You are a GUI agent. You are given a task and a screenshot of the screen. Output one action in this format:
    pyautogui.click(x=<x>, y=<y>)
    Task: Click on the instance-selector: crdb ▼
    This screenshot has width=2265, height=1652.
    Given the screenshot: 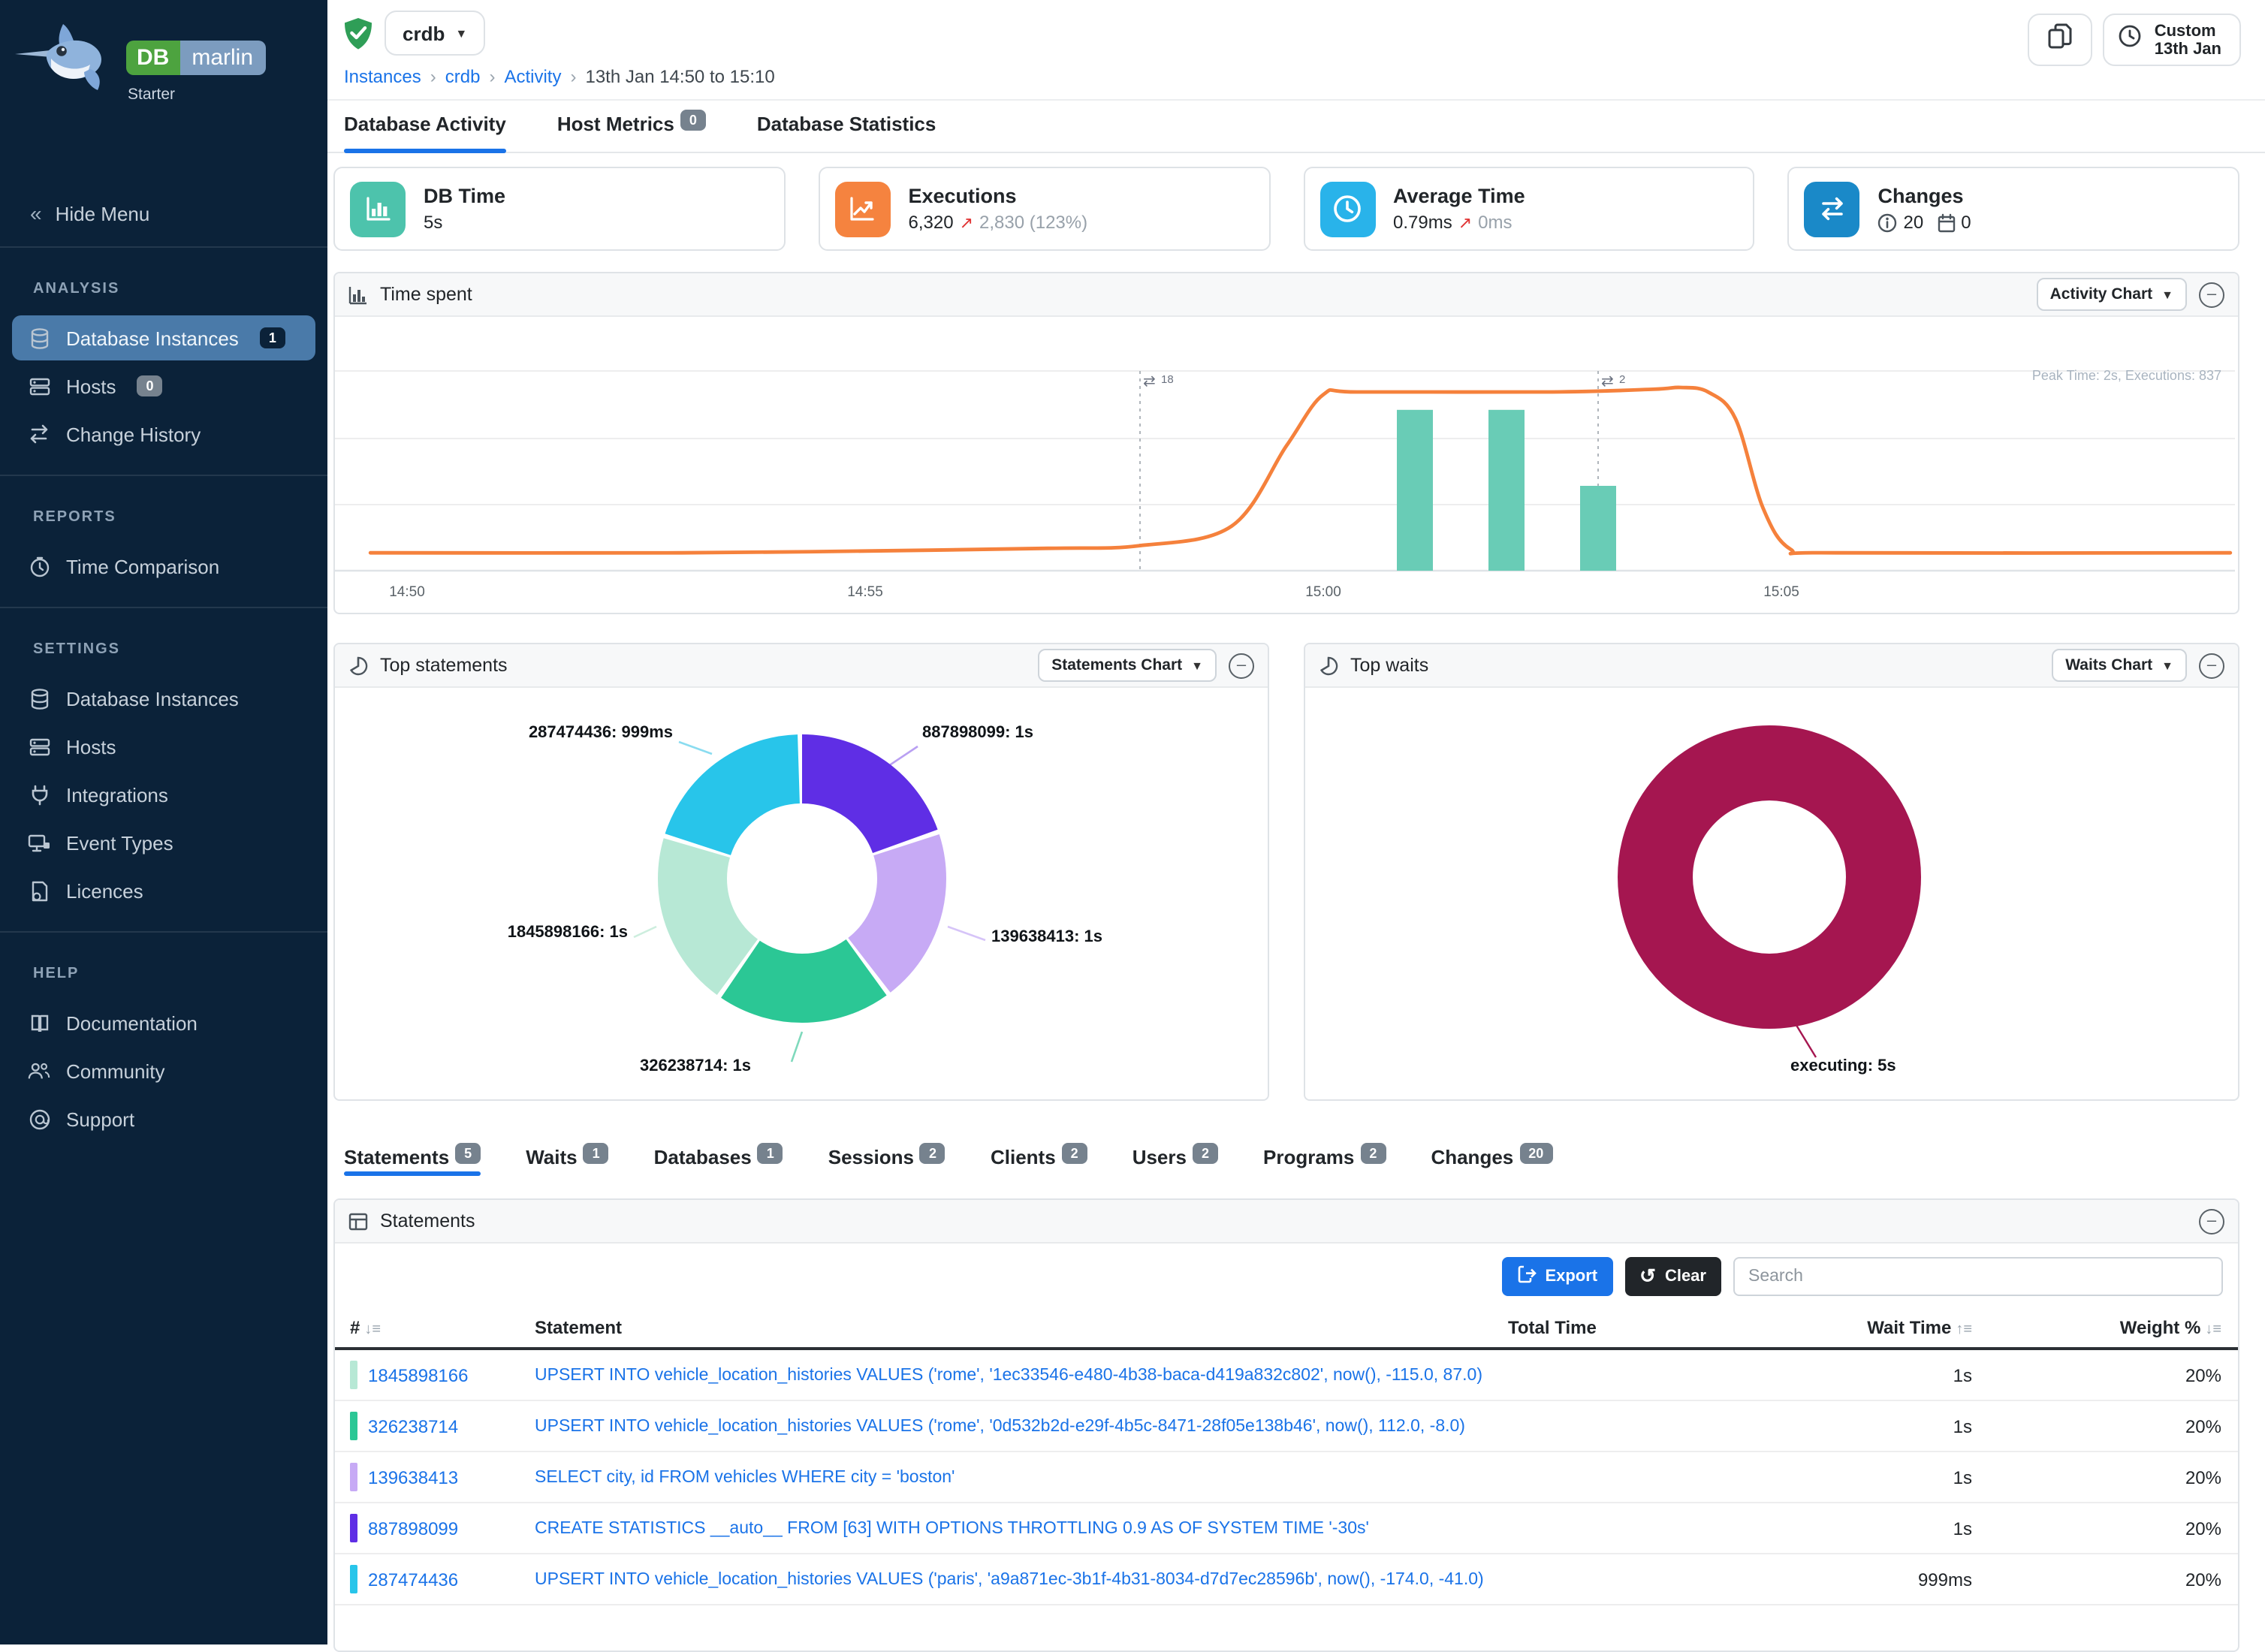 What is the action you would take?
    pyautogui.click(x=435, y=33)
    